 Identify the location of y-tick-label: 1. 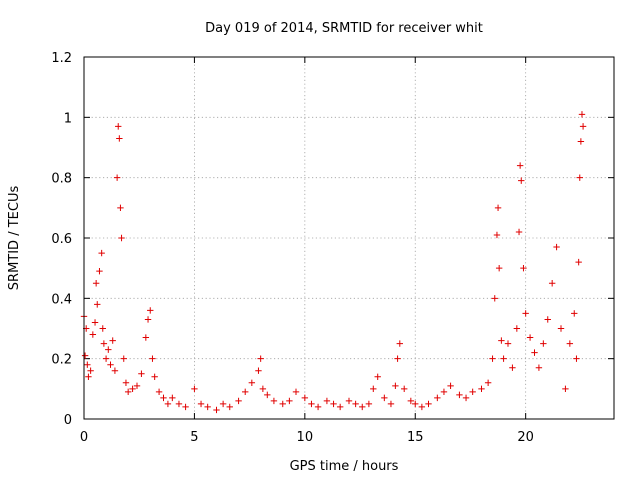
(68, 118).